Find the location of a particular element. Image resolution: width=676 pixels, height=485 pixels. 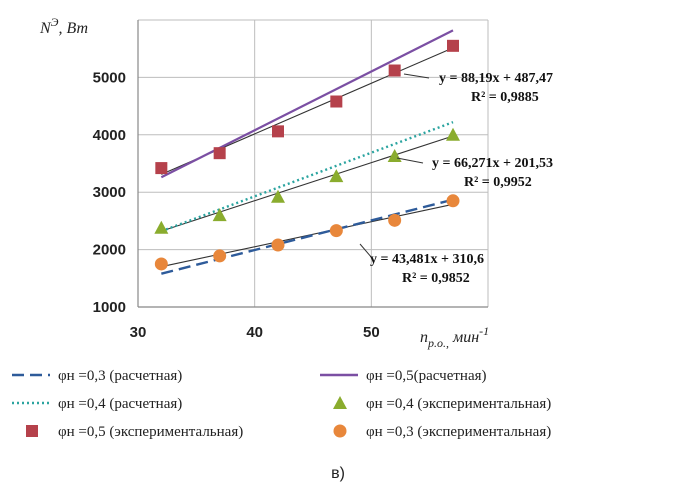

y-axis-label: NЭ, Вт is located at coordinates (63, 26).